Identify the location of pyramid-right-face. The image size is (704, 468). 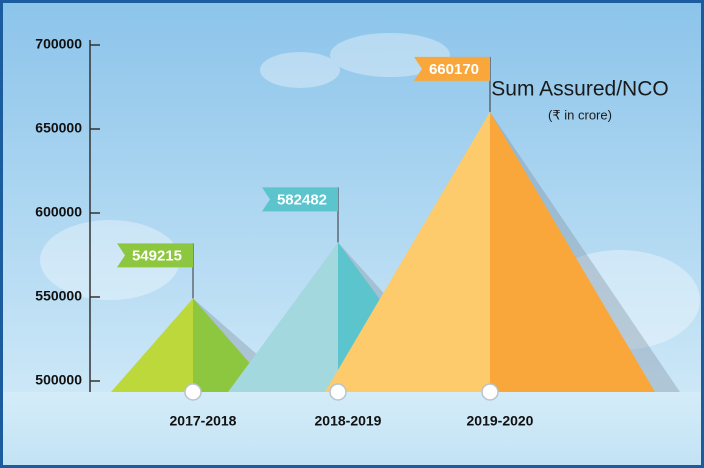
(572, 251).